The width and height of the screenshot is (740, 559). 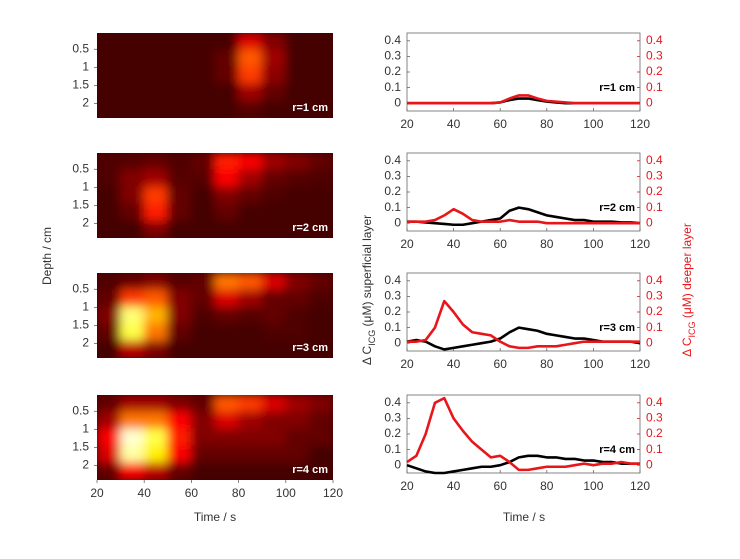 What do you see at coordinates (687, 347) in the screenshot?
I see `label-part: Δ C` at bounding box center [687, 347].